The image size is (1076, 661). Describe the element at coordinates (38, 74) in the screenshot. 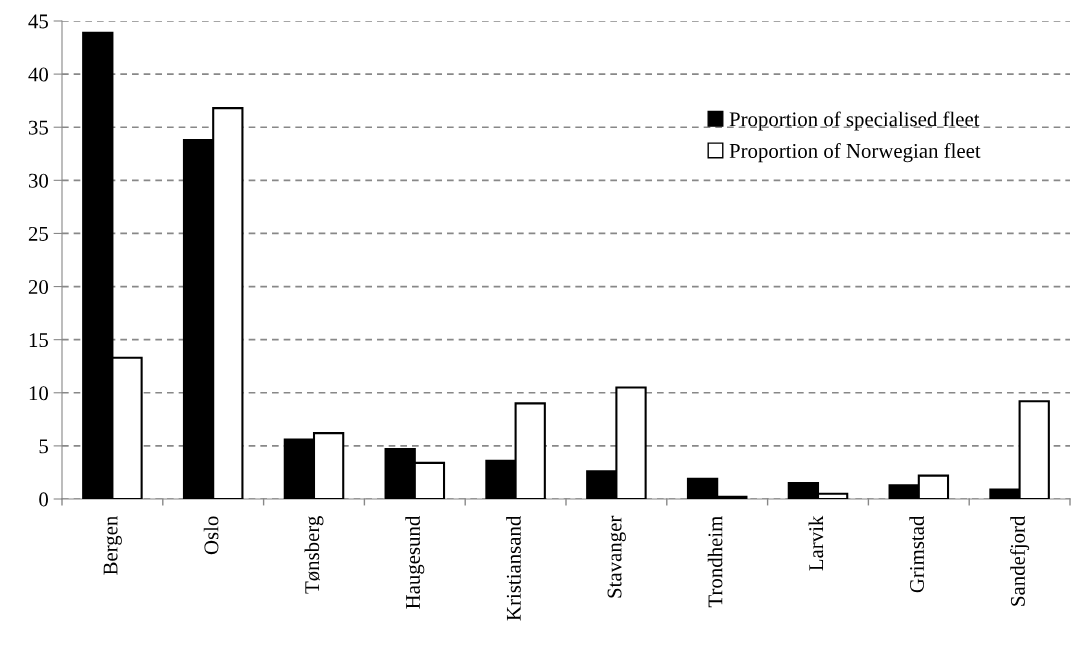

I see `y-tick-label: 40` at that location.